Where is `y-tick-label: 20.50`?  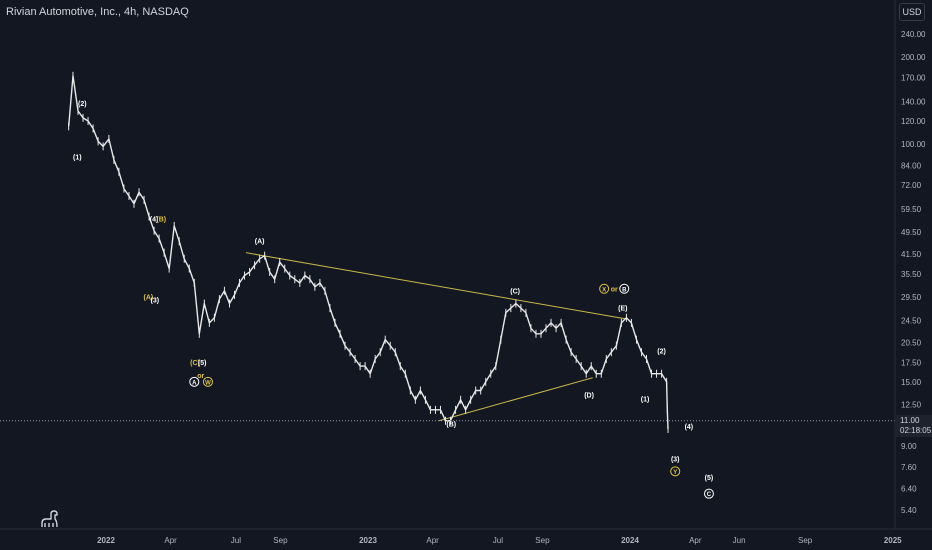 y-tick-label: 20.50 is located at coordinates (911, 343).